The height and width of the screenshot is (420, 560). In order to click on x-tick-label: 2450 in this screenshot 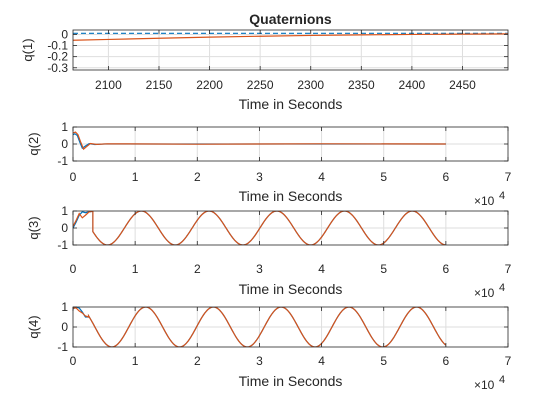, I will do `click(462, 85)`.